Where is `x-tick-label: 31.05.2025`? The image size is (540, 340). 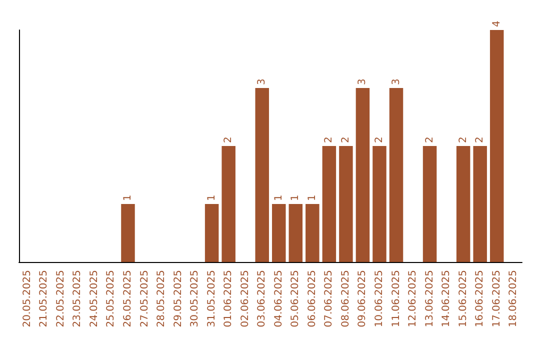
x-tick-label: 31.05.2025 is located at coordinates (212, 299).